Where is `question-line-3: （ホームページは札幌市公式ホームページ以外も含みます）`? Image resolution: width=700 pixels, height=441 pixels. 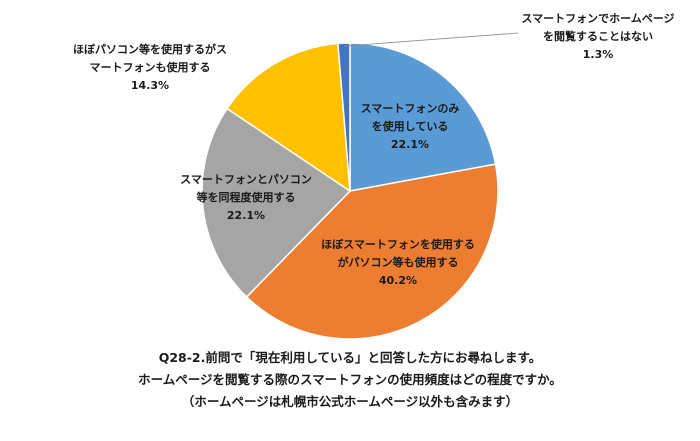
question-line-3: （ホームページは札幌市公式ホームページ以外も含みます） is located at coordinates (350, 401).